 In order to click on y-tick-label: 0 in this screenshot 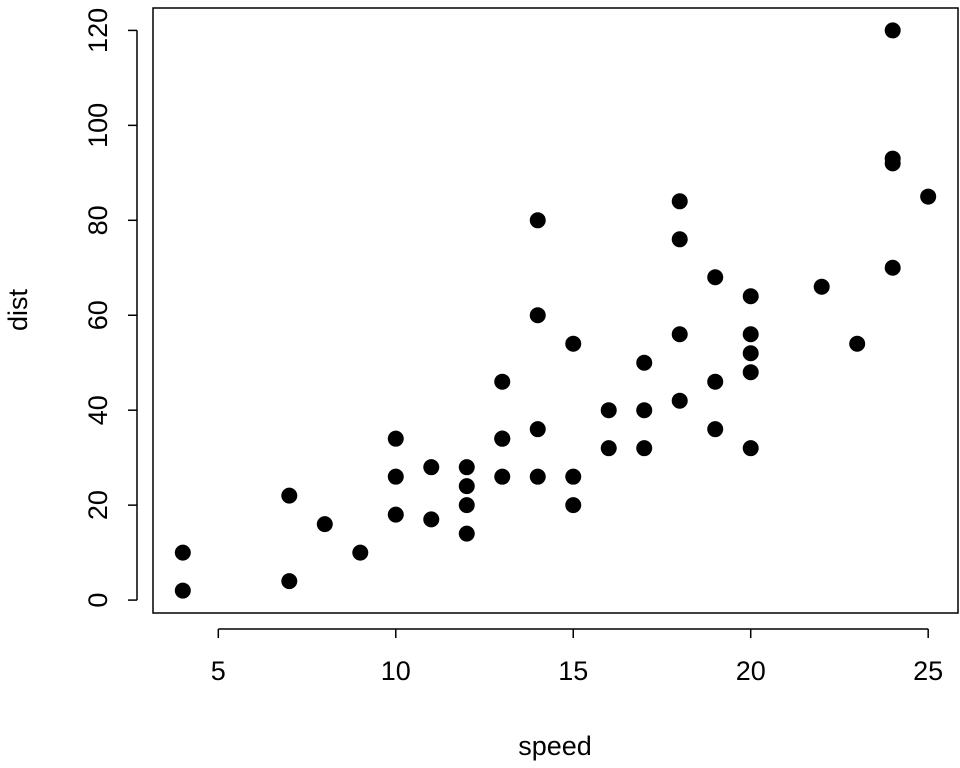, I will do `click(98, 600)`.